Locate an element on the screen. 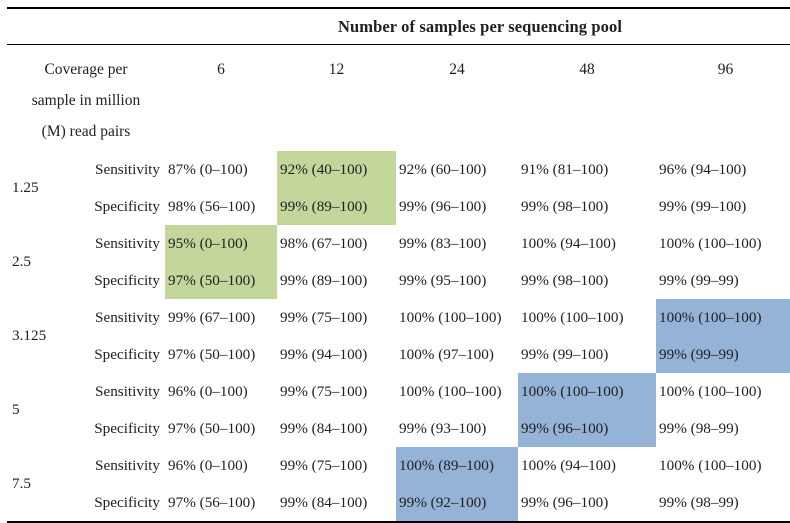 This screenshot has height=523, width=790. value-5-specificity-pool6: 97% (50–100) is located at coordinates (212, 428).